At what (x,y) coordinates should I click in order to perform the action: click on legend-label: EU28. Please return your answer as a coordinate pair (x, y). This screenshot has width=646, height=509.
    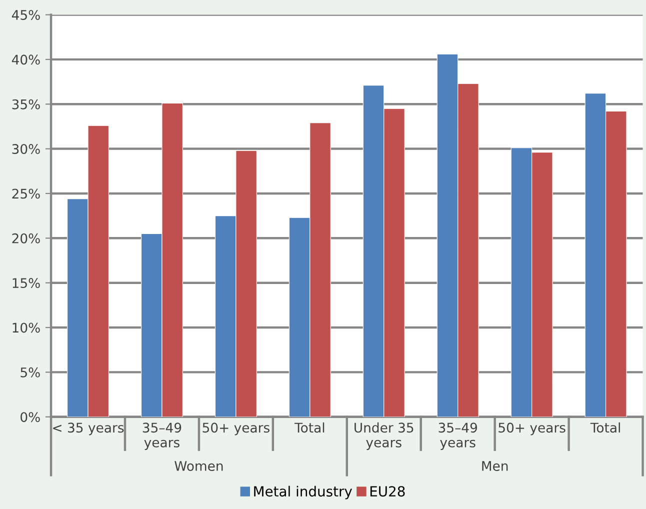
    Looking at the image, I should click on (387, 491).